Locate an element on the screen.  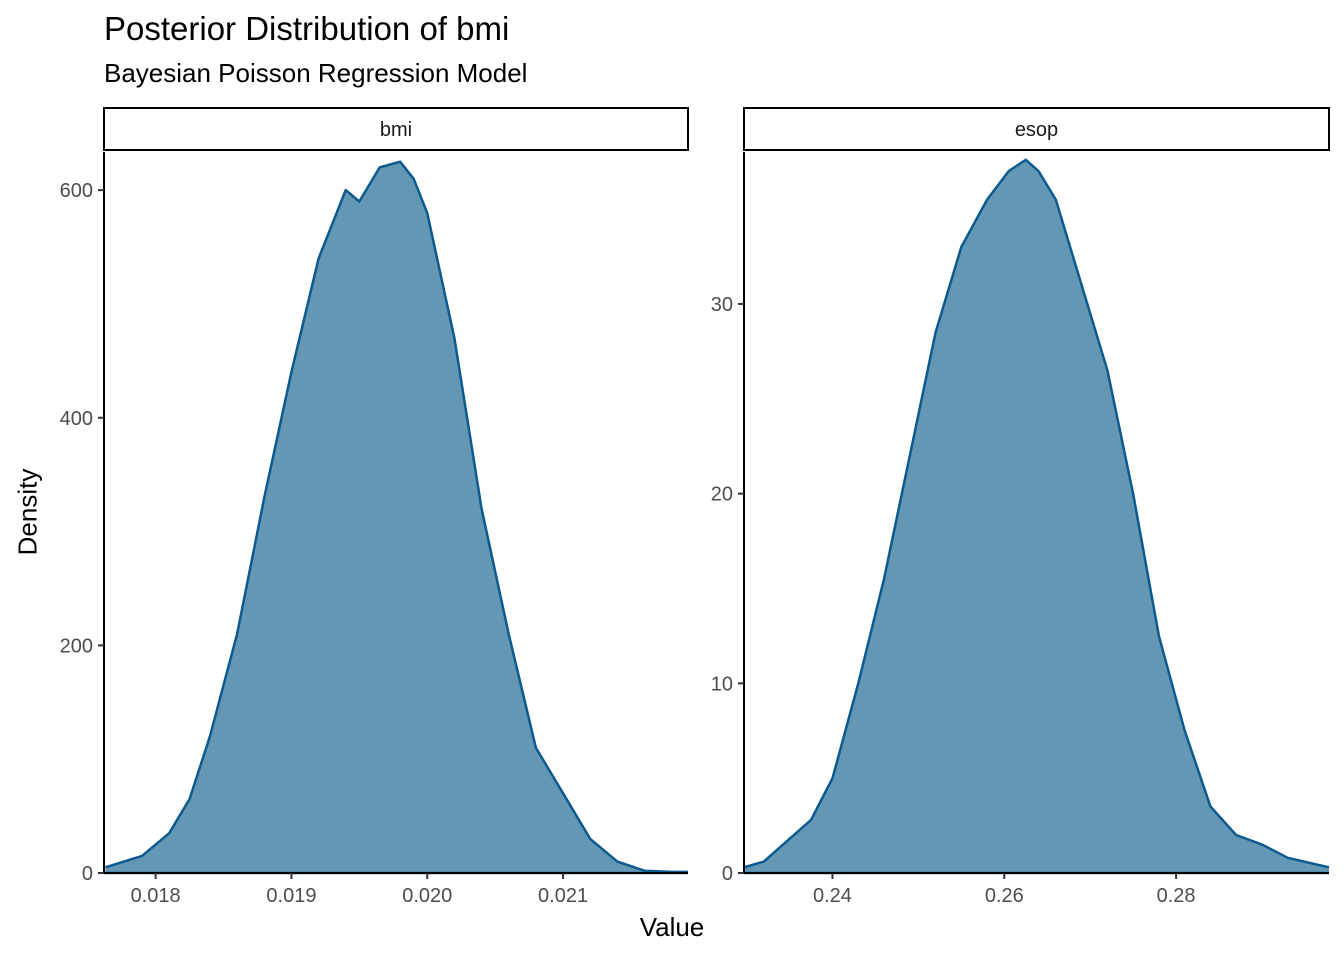
chart-subtitle: Bayesian Poisson Regression Model is located at coordinates (316, 73).